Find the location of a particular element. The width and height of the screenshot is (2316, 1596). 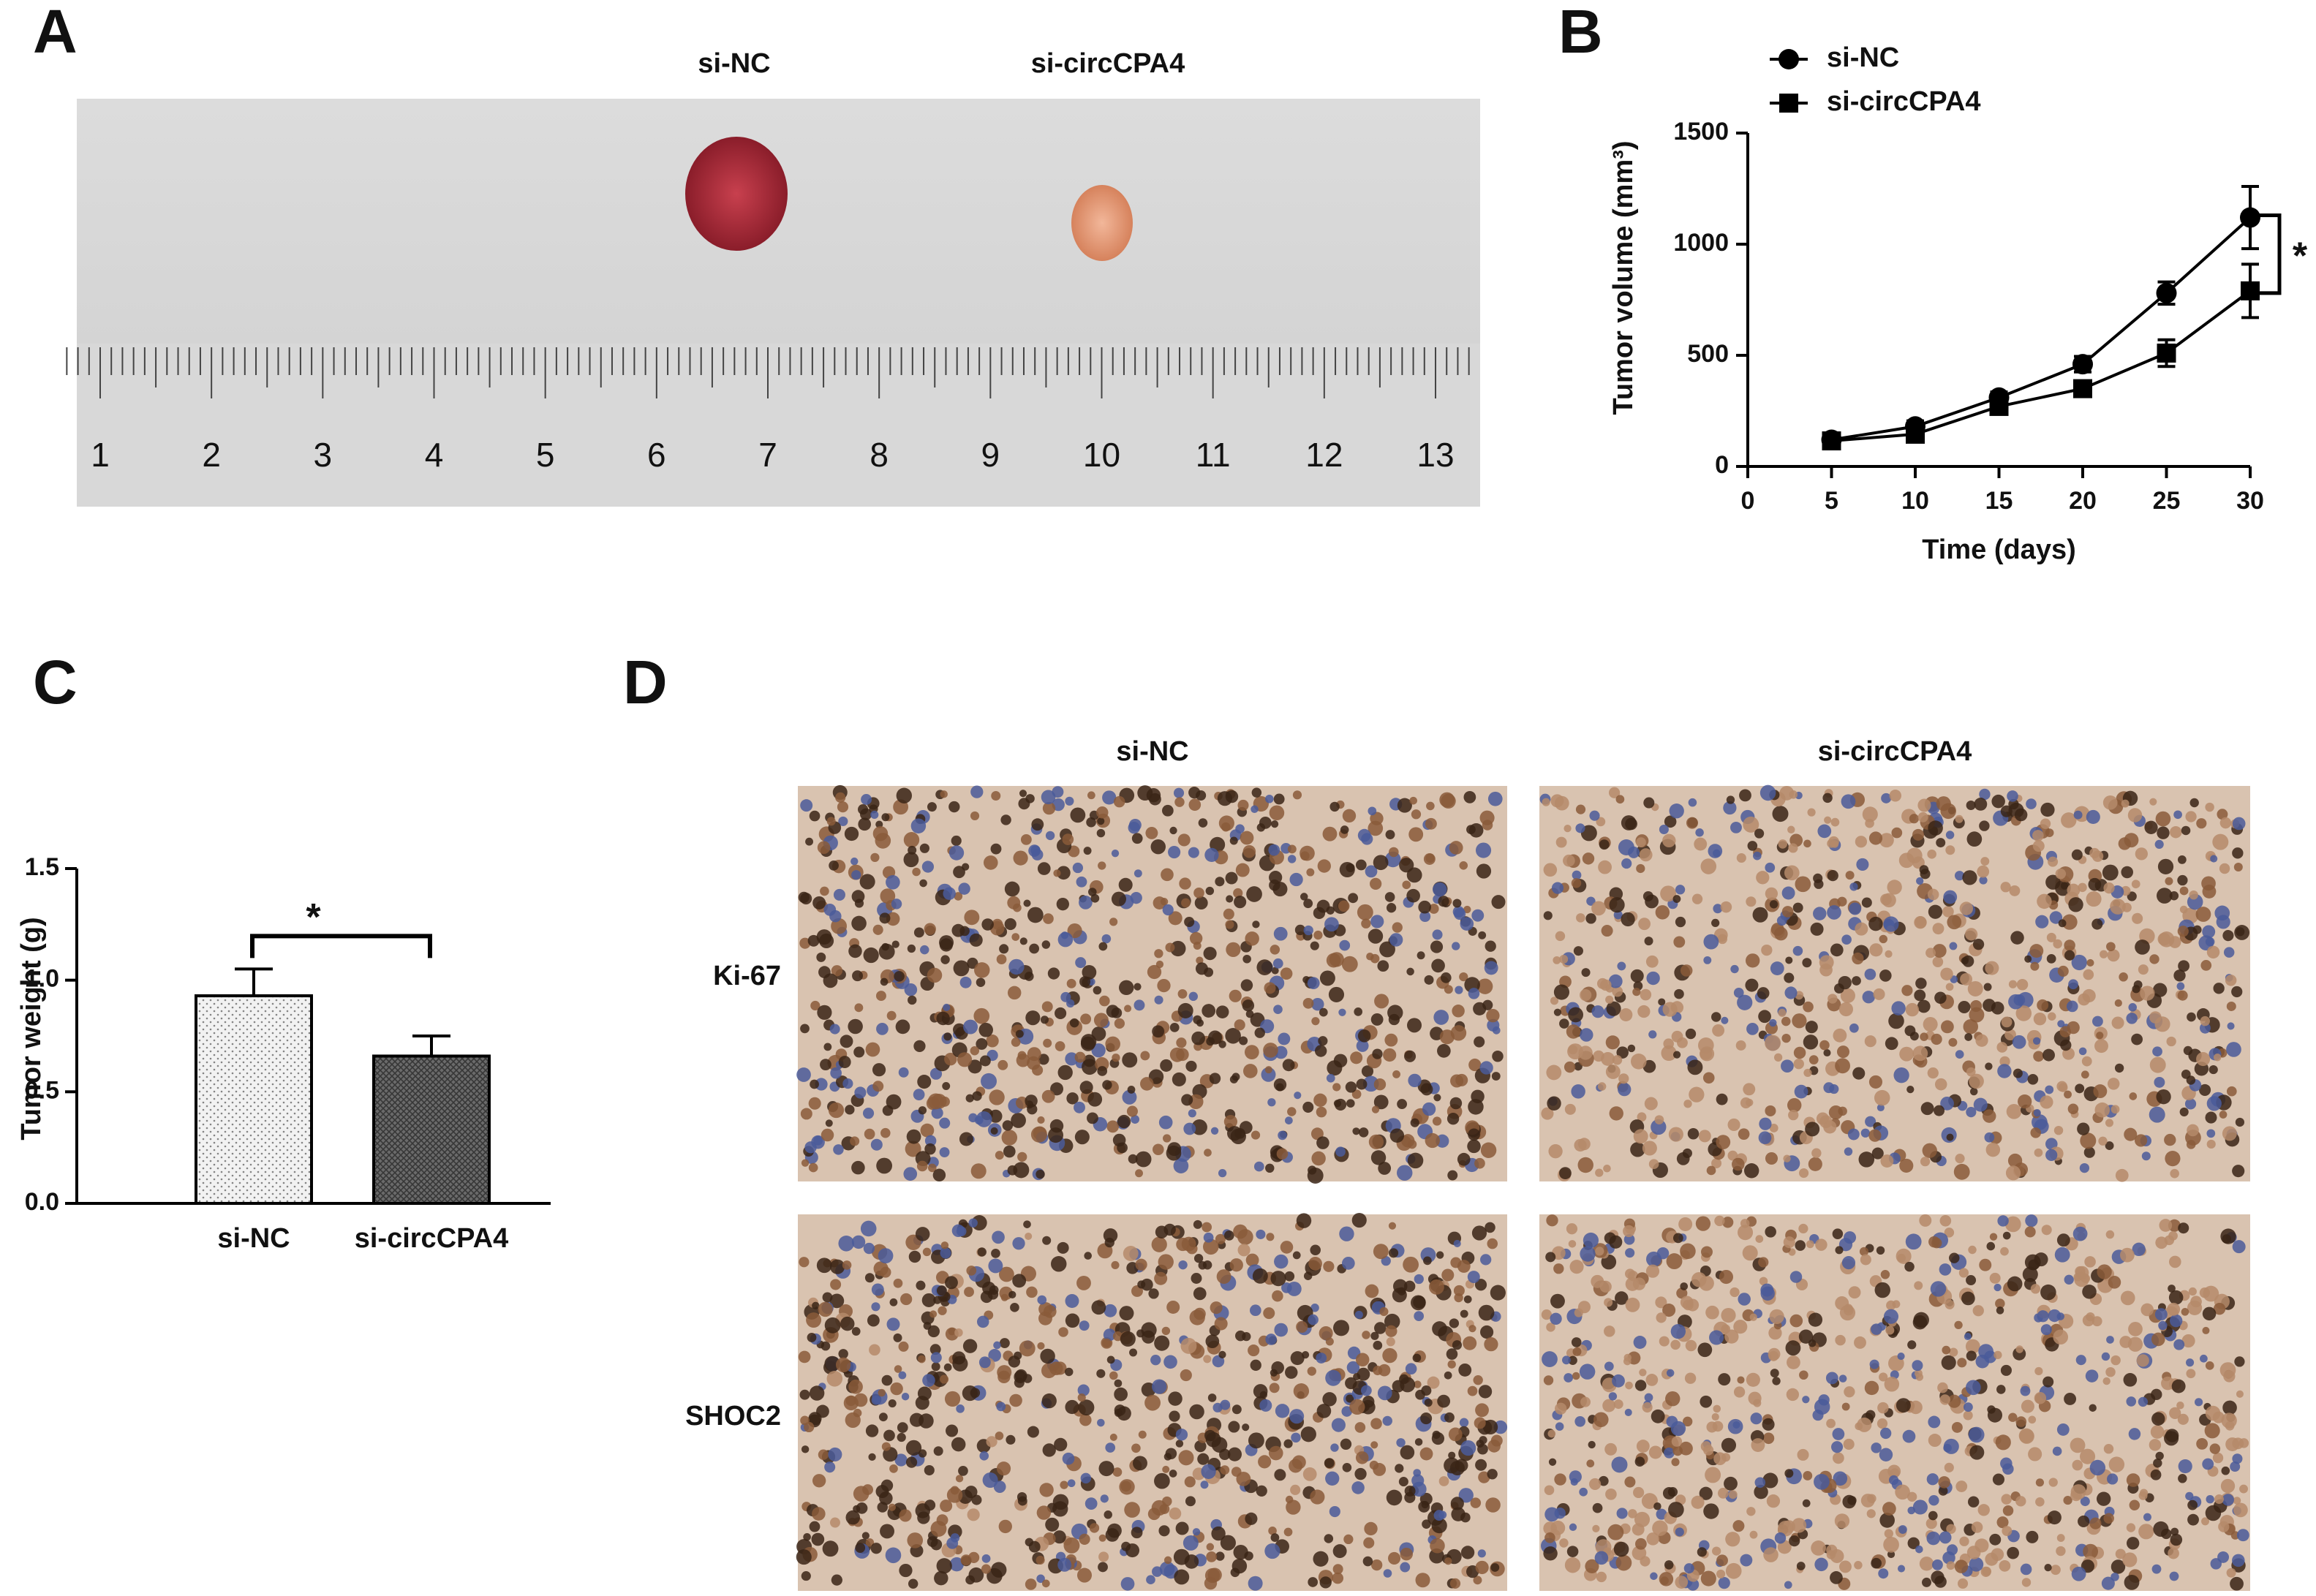

ruler-number: 12 is located at coordinates (1324, 455).